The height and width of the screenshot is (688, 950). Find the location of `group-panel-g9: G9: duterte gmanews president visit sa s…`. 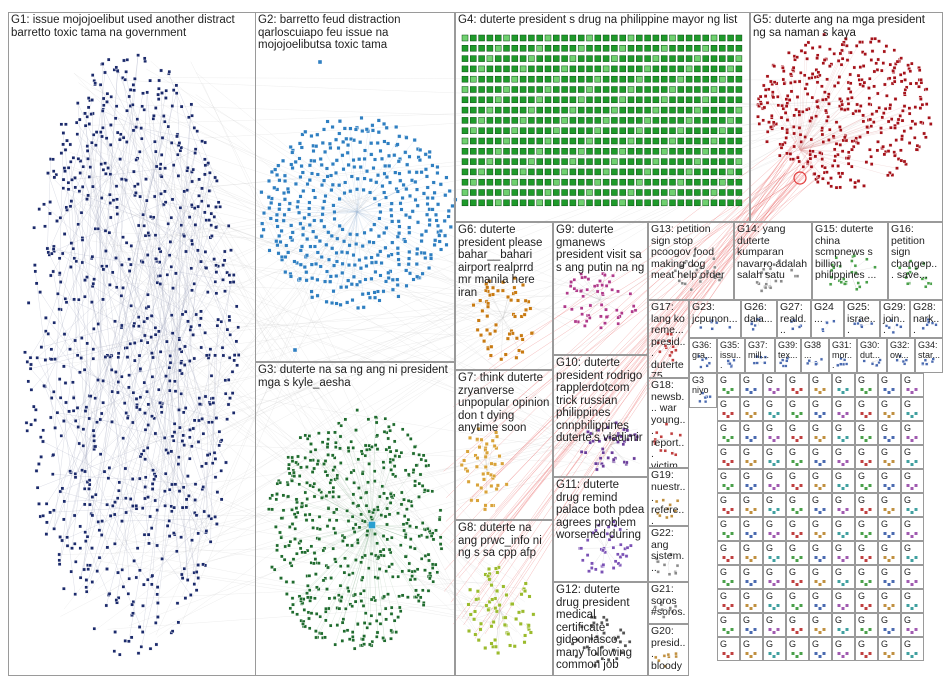

group-panel-g9: G9: duterte gmanews president visit sa s… is located at coordinates (600, 288).